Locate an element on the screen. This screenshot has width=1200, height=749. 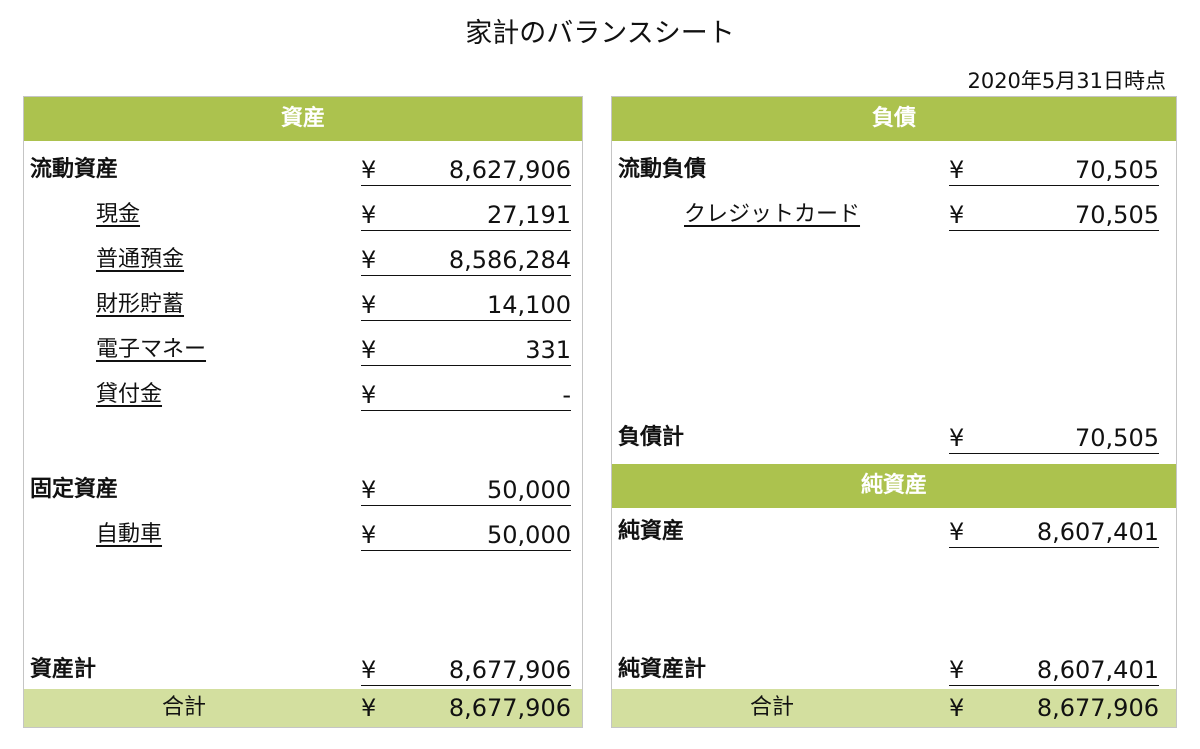
liabilities-total-row: 合計 ¥ 8,677,906 is located at coordinates (894, 708).